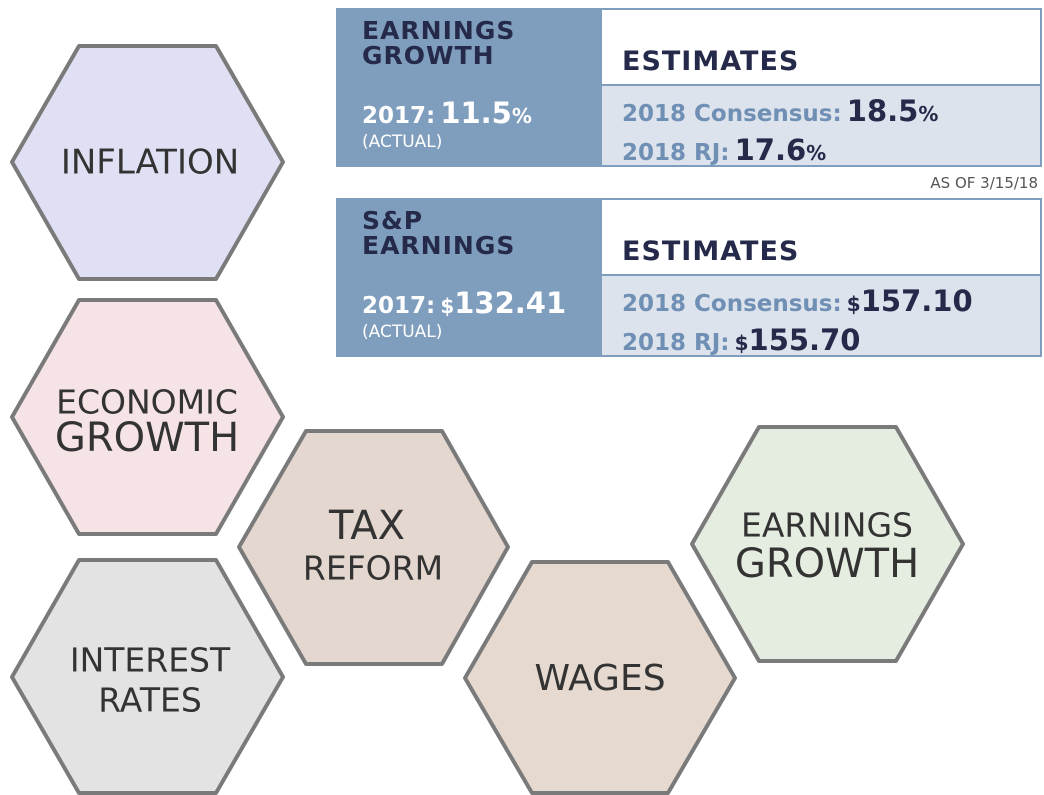 This screenshot has height=795, width=1044. Describe the element at coordinates (366, 526) in the screenshot. I see `hex-label: TAX` at that location.